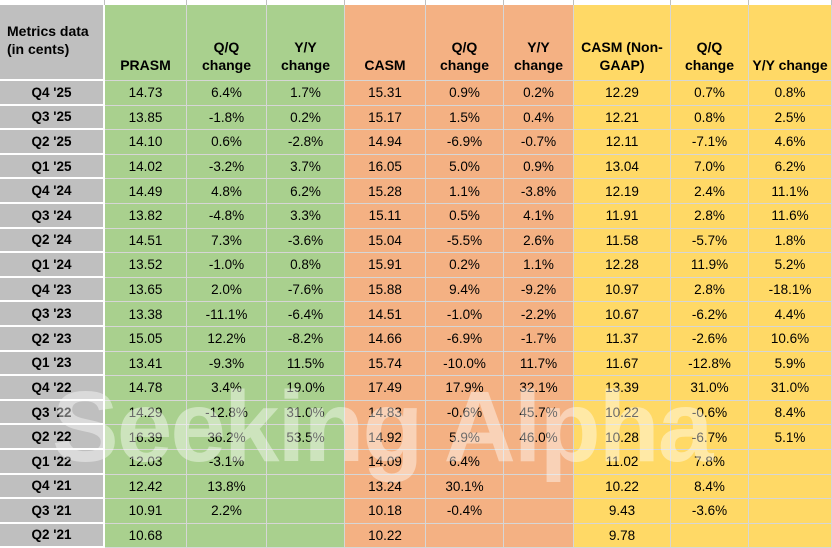 Image resolution: width=832 pixels, height=548 pixels. I want to click on table-corner-header: Metrics data (in cents), so click(52, 43).